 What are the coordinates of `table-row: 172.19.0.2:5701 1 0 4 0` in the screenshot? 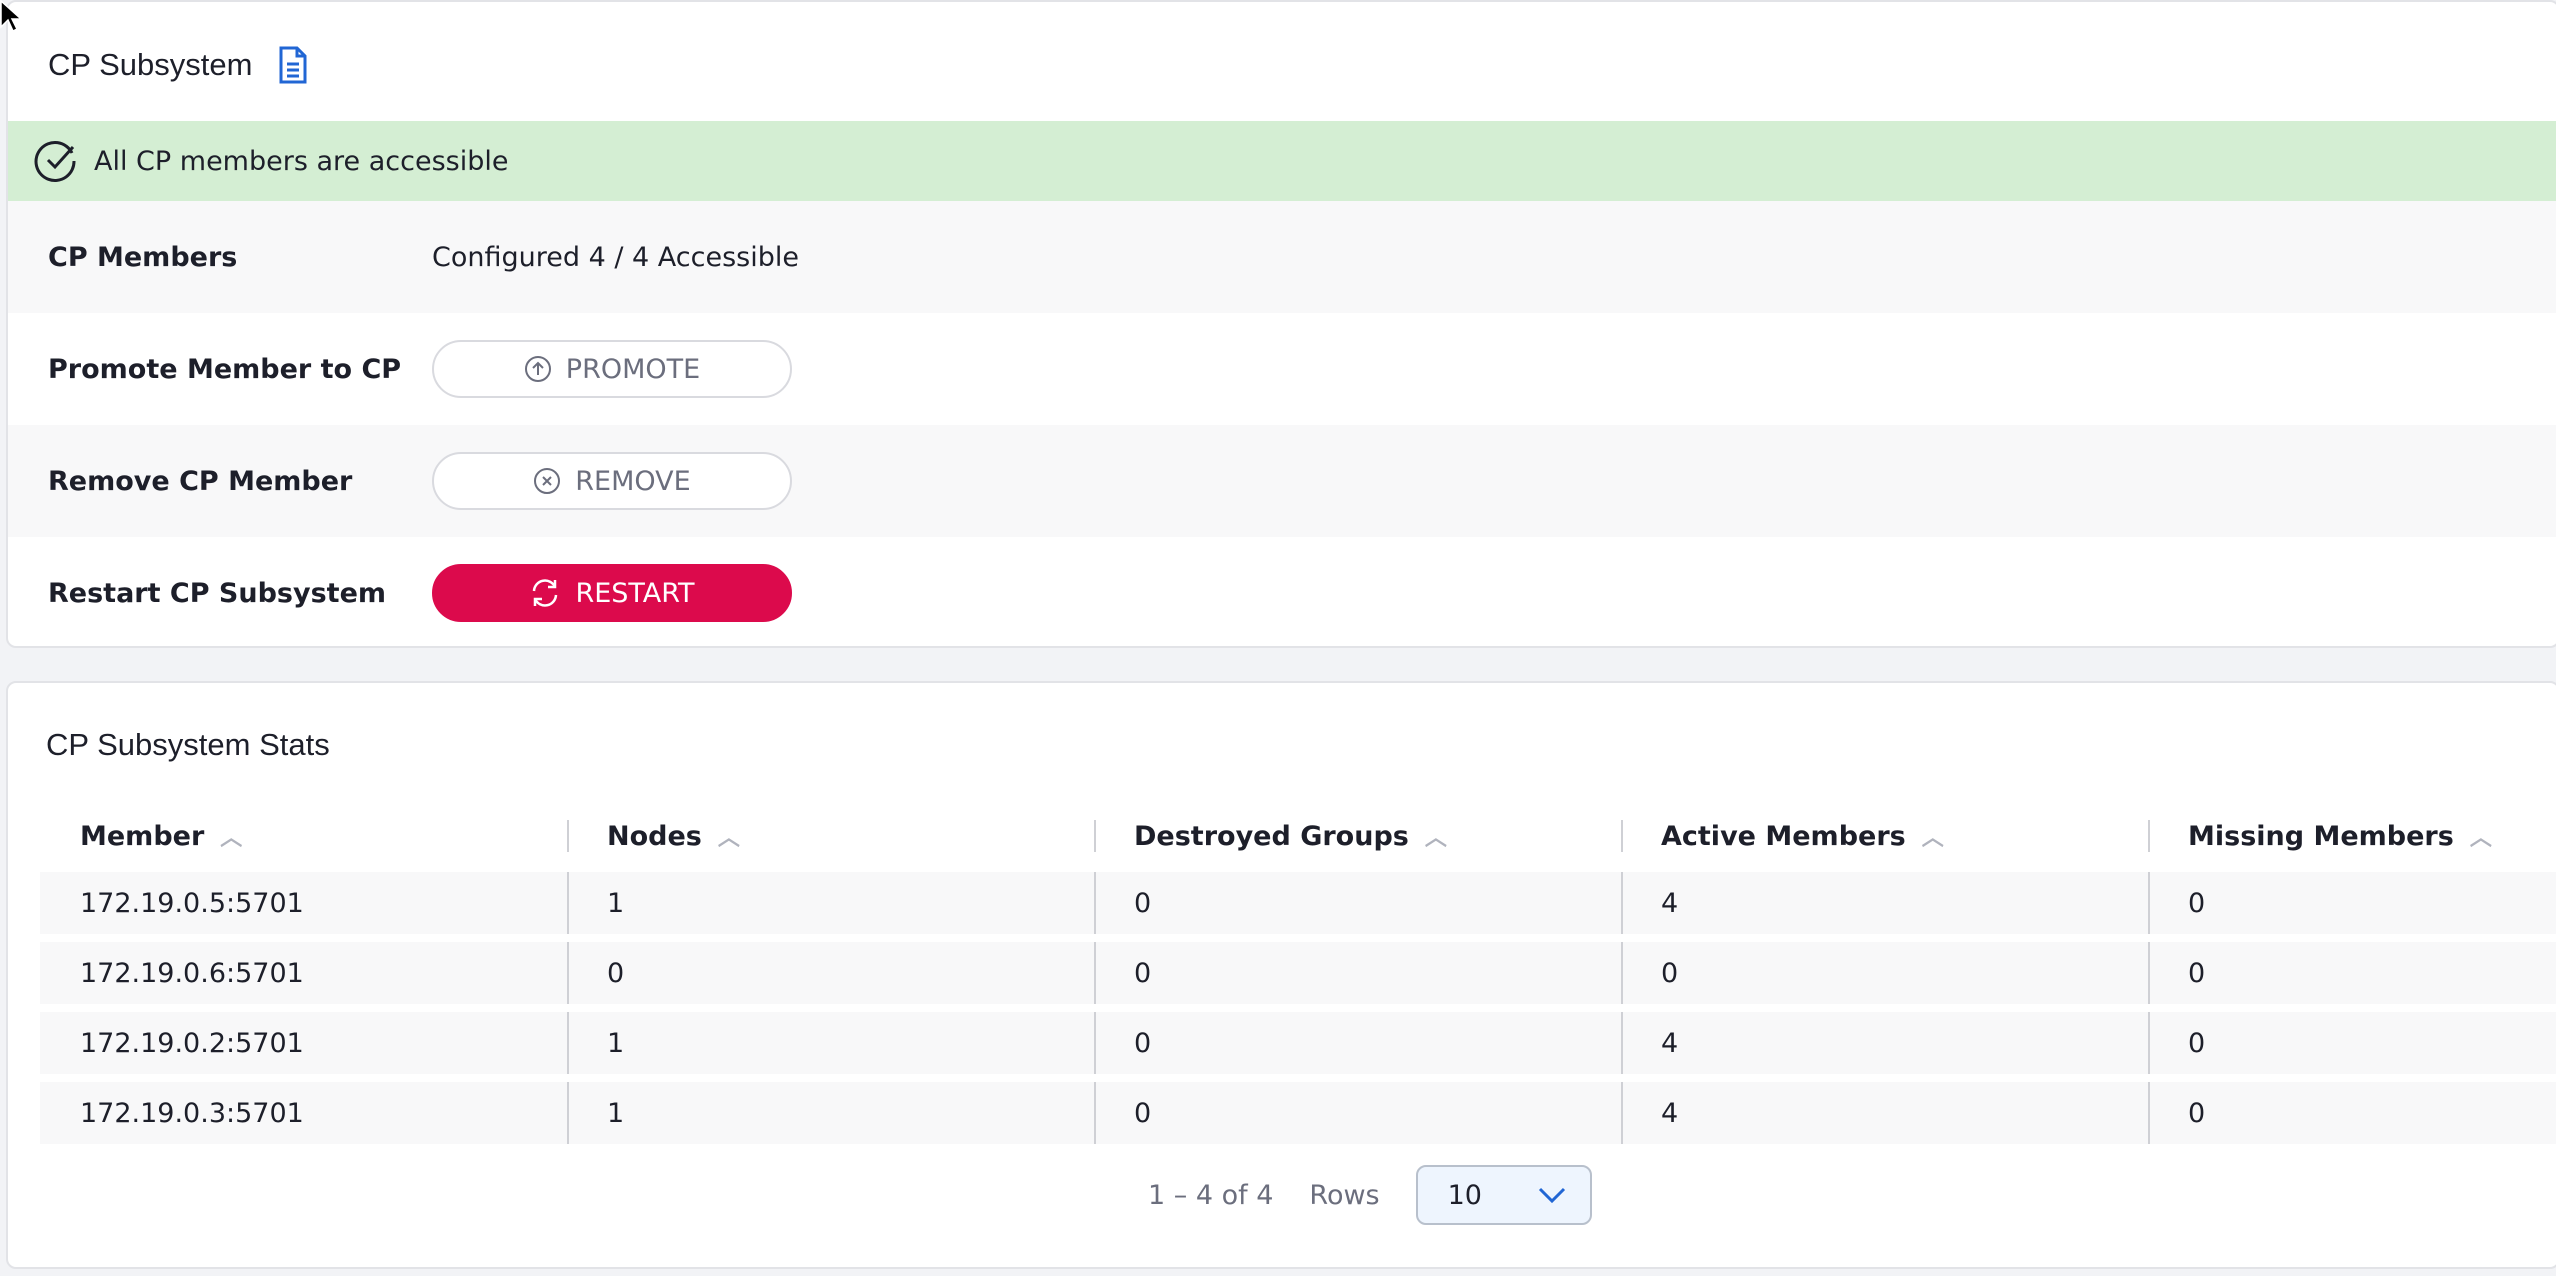 It's located at (1298, 1043).